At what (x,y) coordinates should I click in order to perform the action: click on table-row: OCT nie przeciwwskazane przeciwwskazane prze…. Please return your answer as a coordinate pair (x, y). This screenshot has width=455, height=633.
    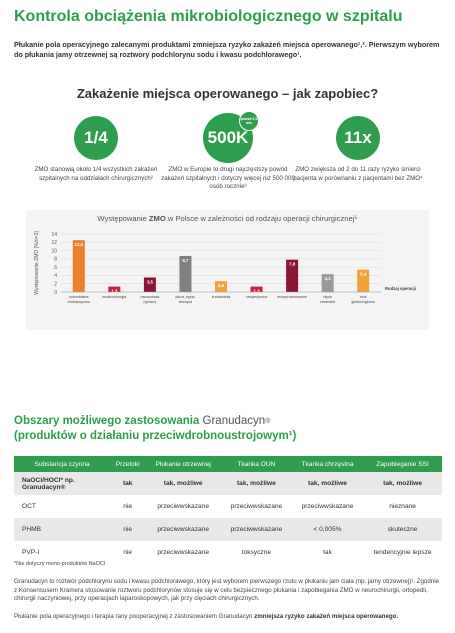
    Looking at the image, I should click on (228, 506).